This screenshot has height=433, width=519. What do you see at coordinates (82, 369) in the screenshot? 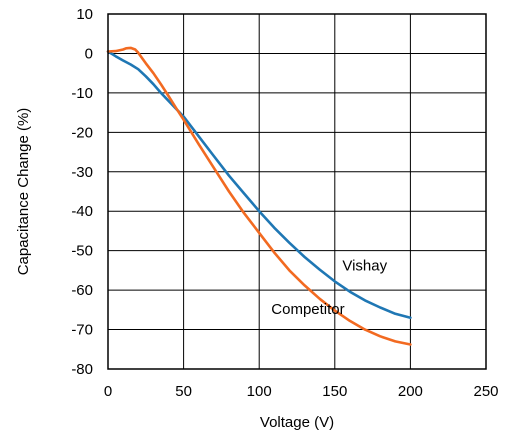
I see `y-tick-label: -80` at bounding box center [82, 369].